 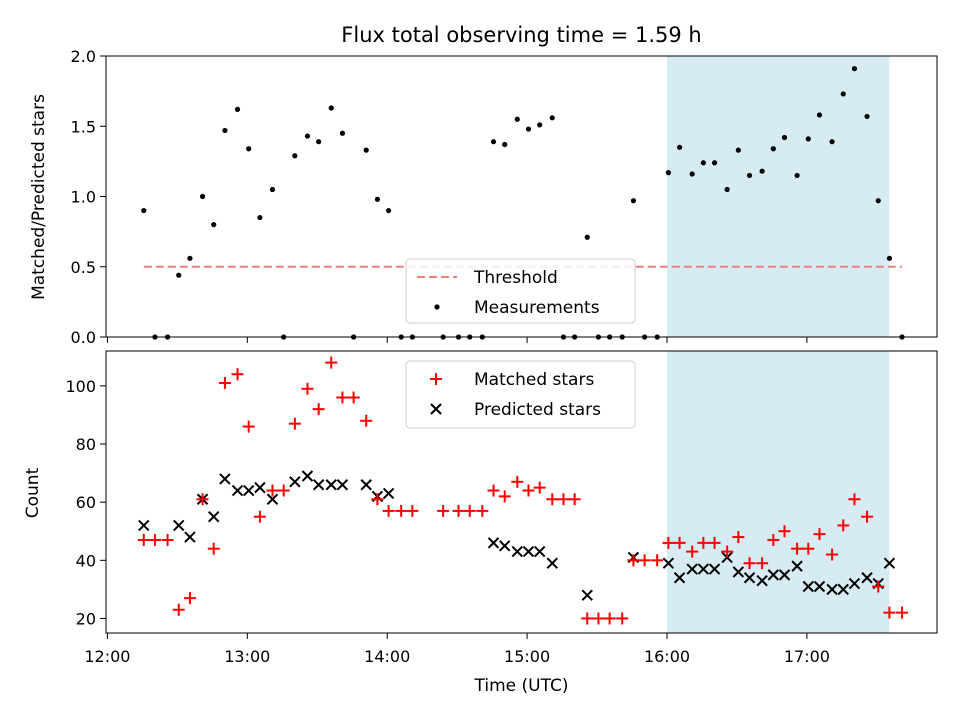 I want to click on bottom-x-ticks: 12:00 13:00 14:00 15:00 16:00 17:00, so click(x=457, y=649).